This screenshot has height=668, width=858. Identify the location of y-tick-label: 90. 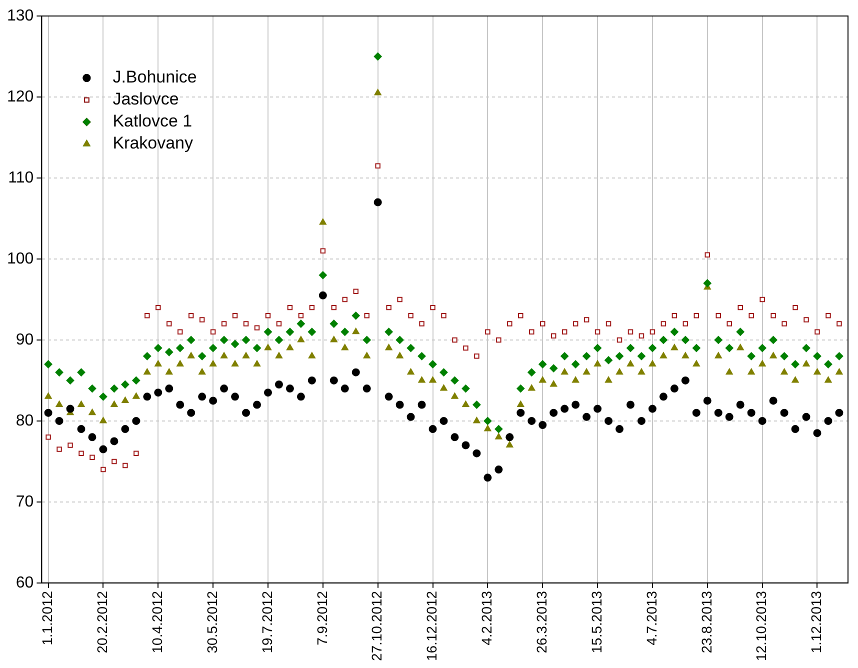
(25, 339).